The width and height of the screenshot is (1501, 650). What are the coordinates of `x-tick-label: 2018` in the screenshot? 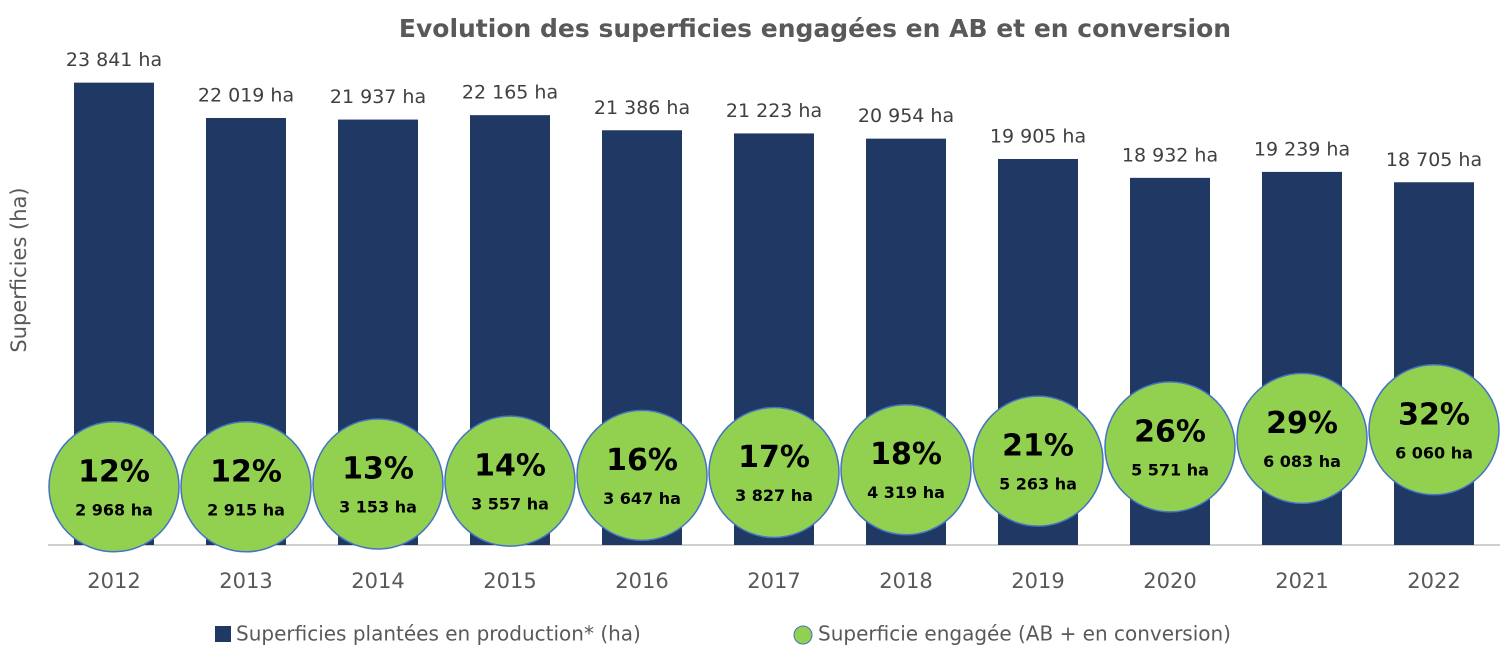 It's located at (905, 581).